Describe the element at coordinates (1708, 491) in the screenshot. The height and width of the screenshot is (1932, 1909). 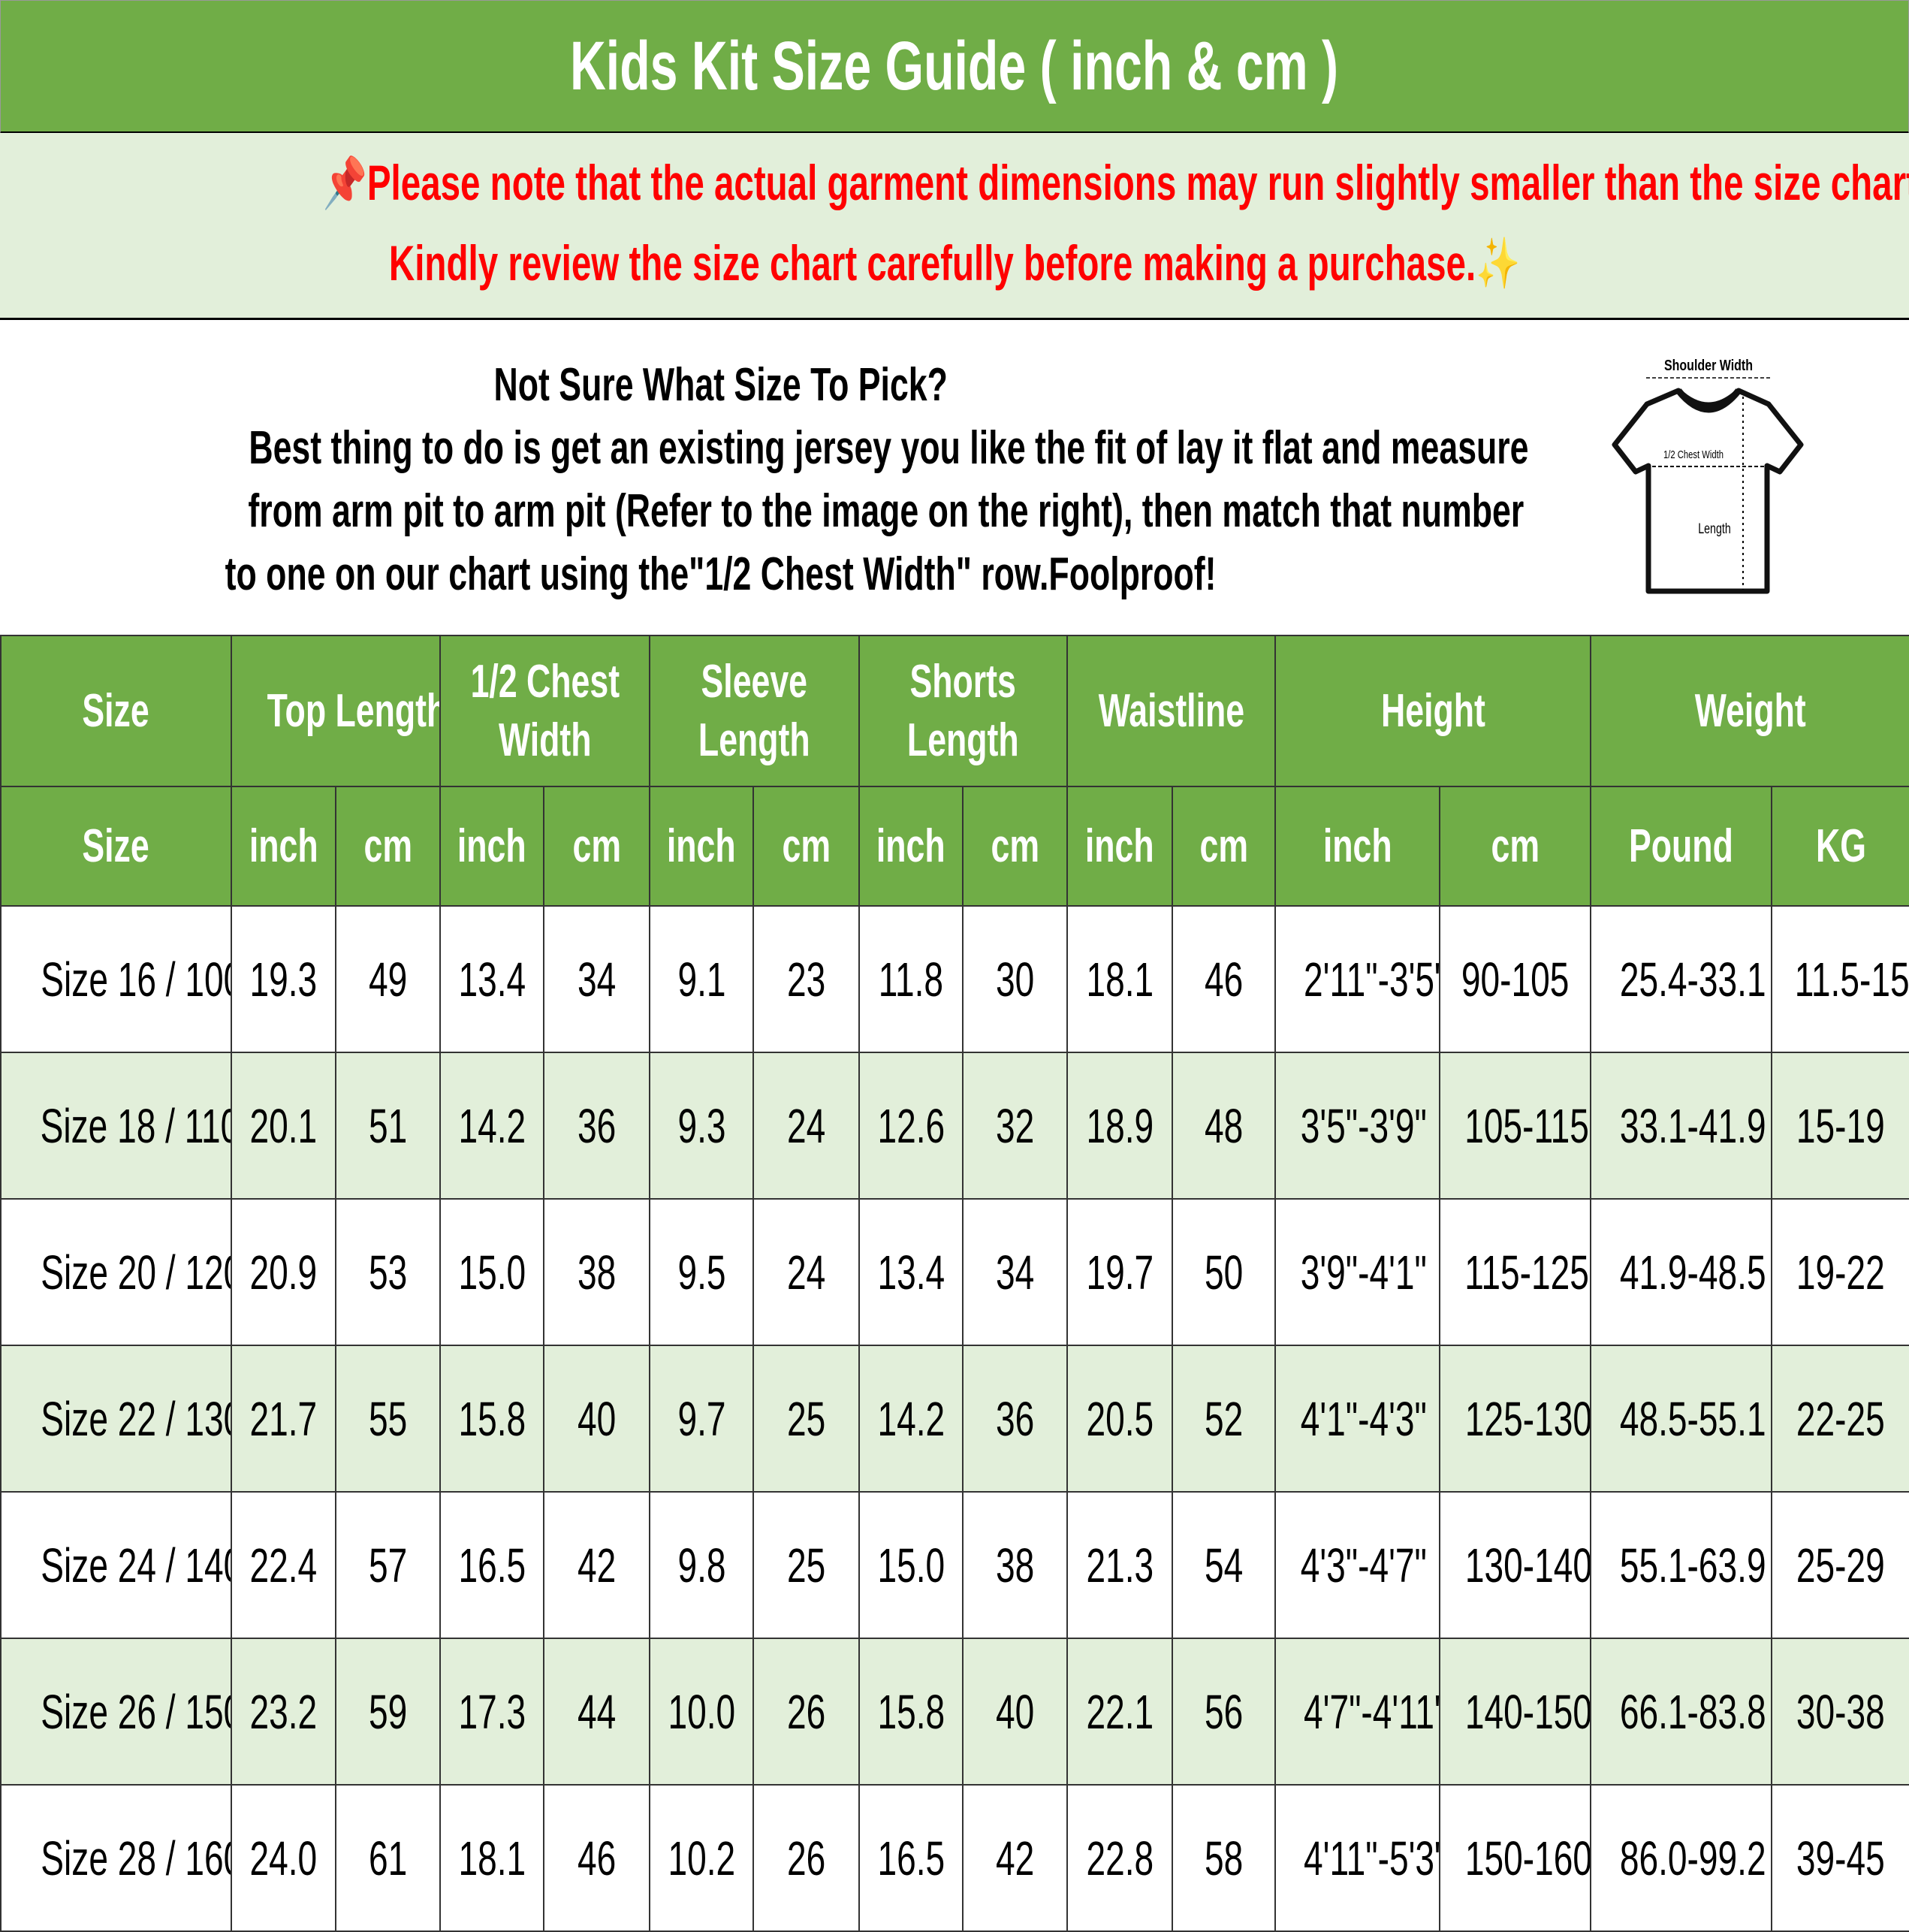
I see `tshirt-outline` at that location.